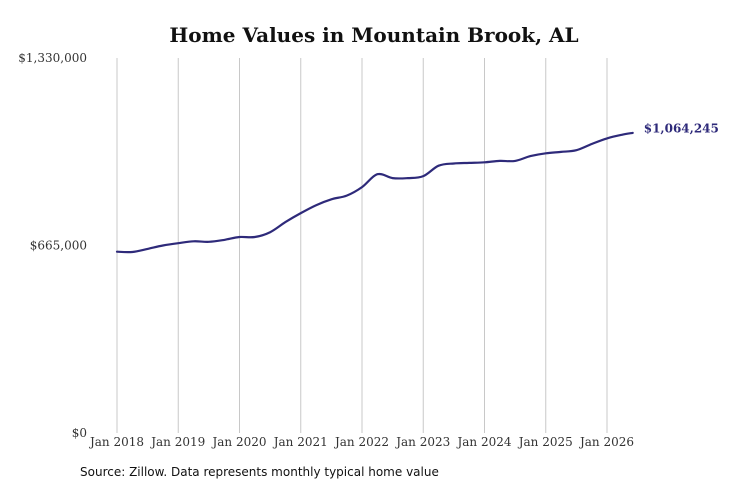 The image size is (731, 487). I want to click on x-tick-label: Jan 2024, so click(483, 442).